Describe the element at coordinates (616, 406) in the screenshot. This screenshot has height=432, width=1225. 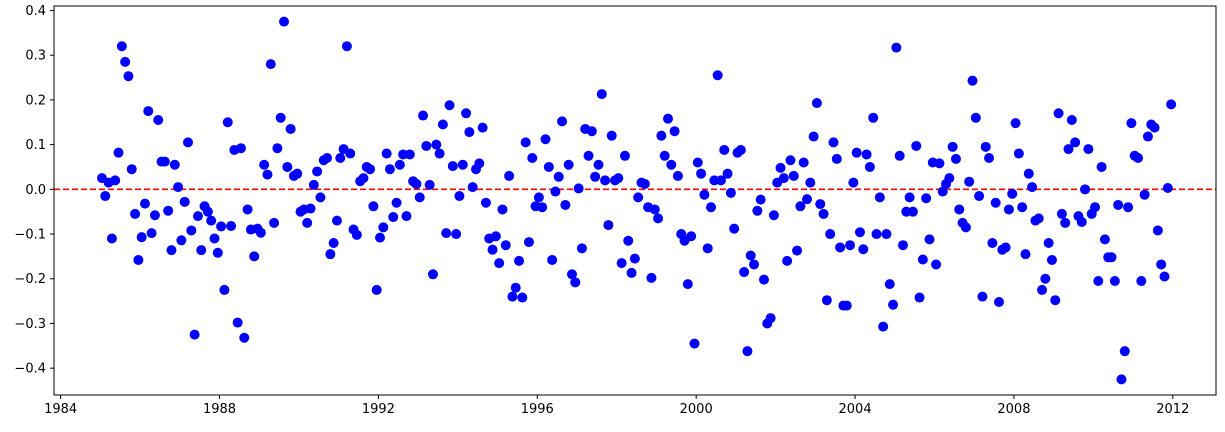
I see `x-axis: 1984 1988 1992 1996 2000 2004 2008 2012` at that location.